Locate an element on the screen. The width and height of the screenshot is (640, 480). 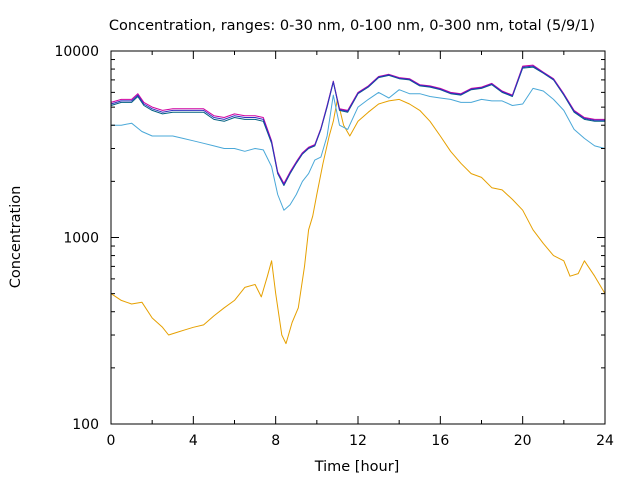
x-tick-label: 24 is located at coordinates (605, 441).